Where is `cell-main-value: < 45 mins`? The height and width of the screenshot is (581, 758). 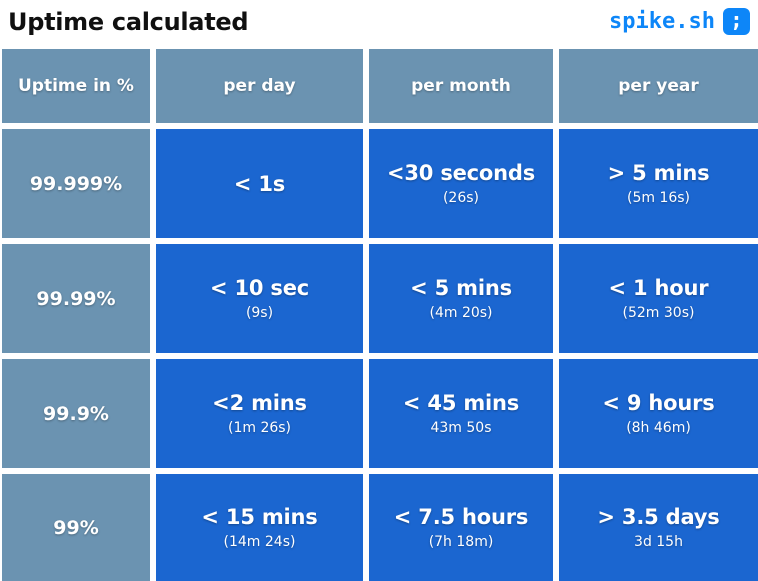
cell-main-value: < 45 mins is located at coordinates (461, 403).